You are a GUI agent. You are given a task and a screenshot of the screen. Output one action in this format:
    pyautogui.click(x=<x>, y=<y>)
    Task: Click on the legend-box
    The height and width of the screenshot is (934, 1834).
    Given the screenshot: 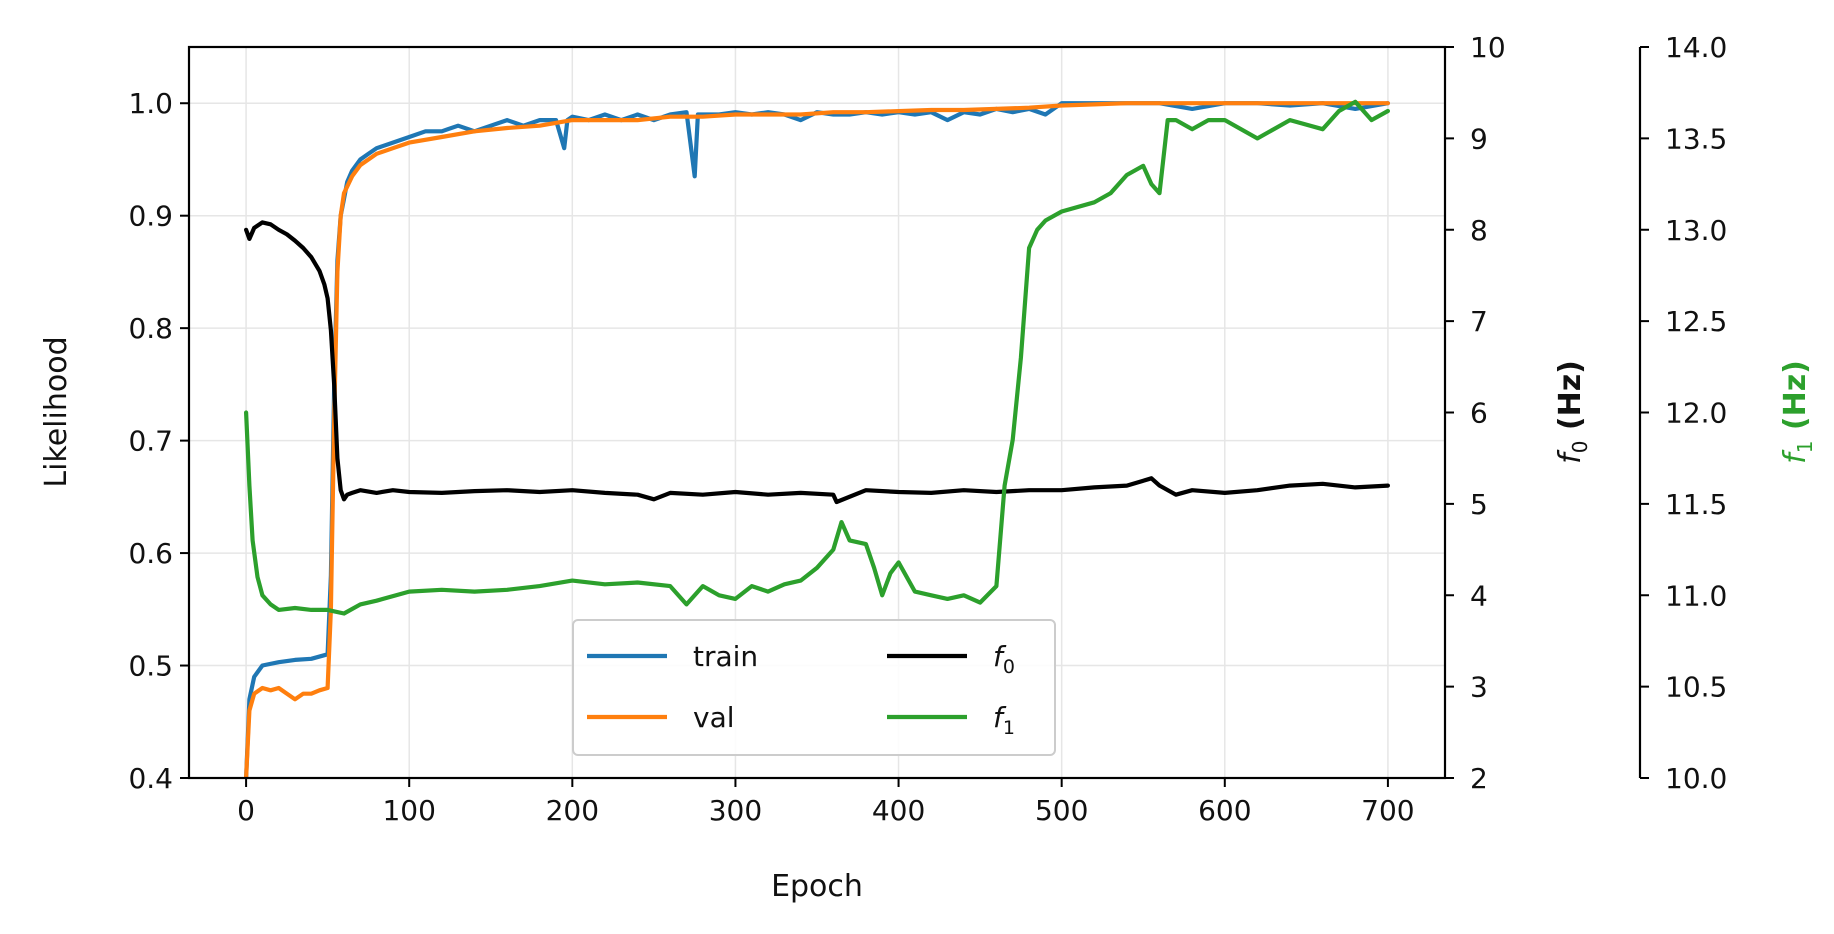 What is the action you would take?
    pyautogui.click(x=814, y=687)
    